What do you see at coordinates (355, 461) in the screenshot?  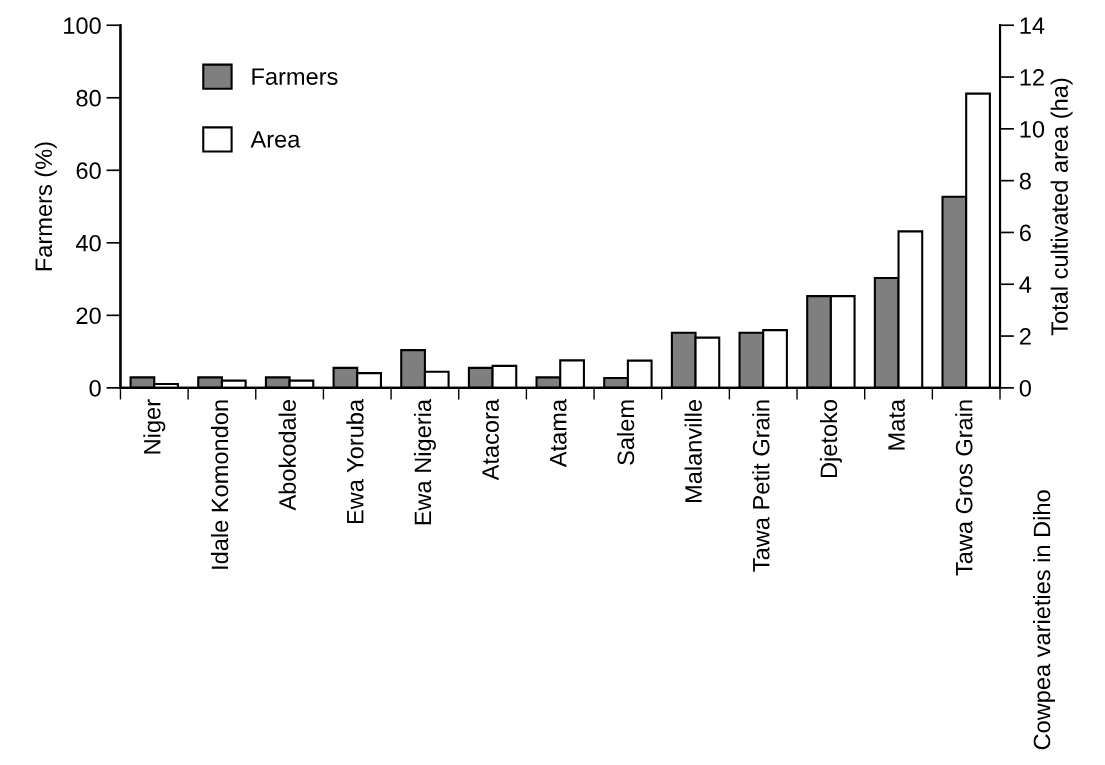 I see `x-tick-label: Ewa Yoruba` at bounding box center [355, 461].